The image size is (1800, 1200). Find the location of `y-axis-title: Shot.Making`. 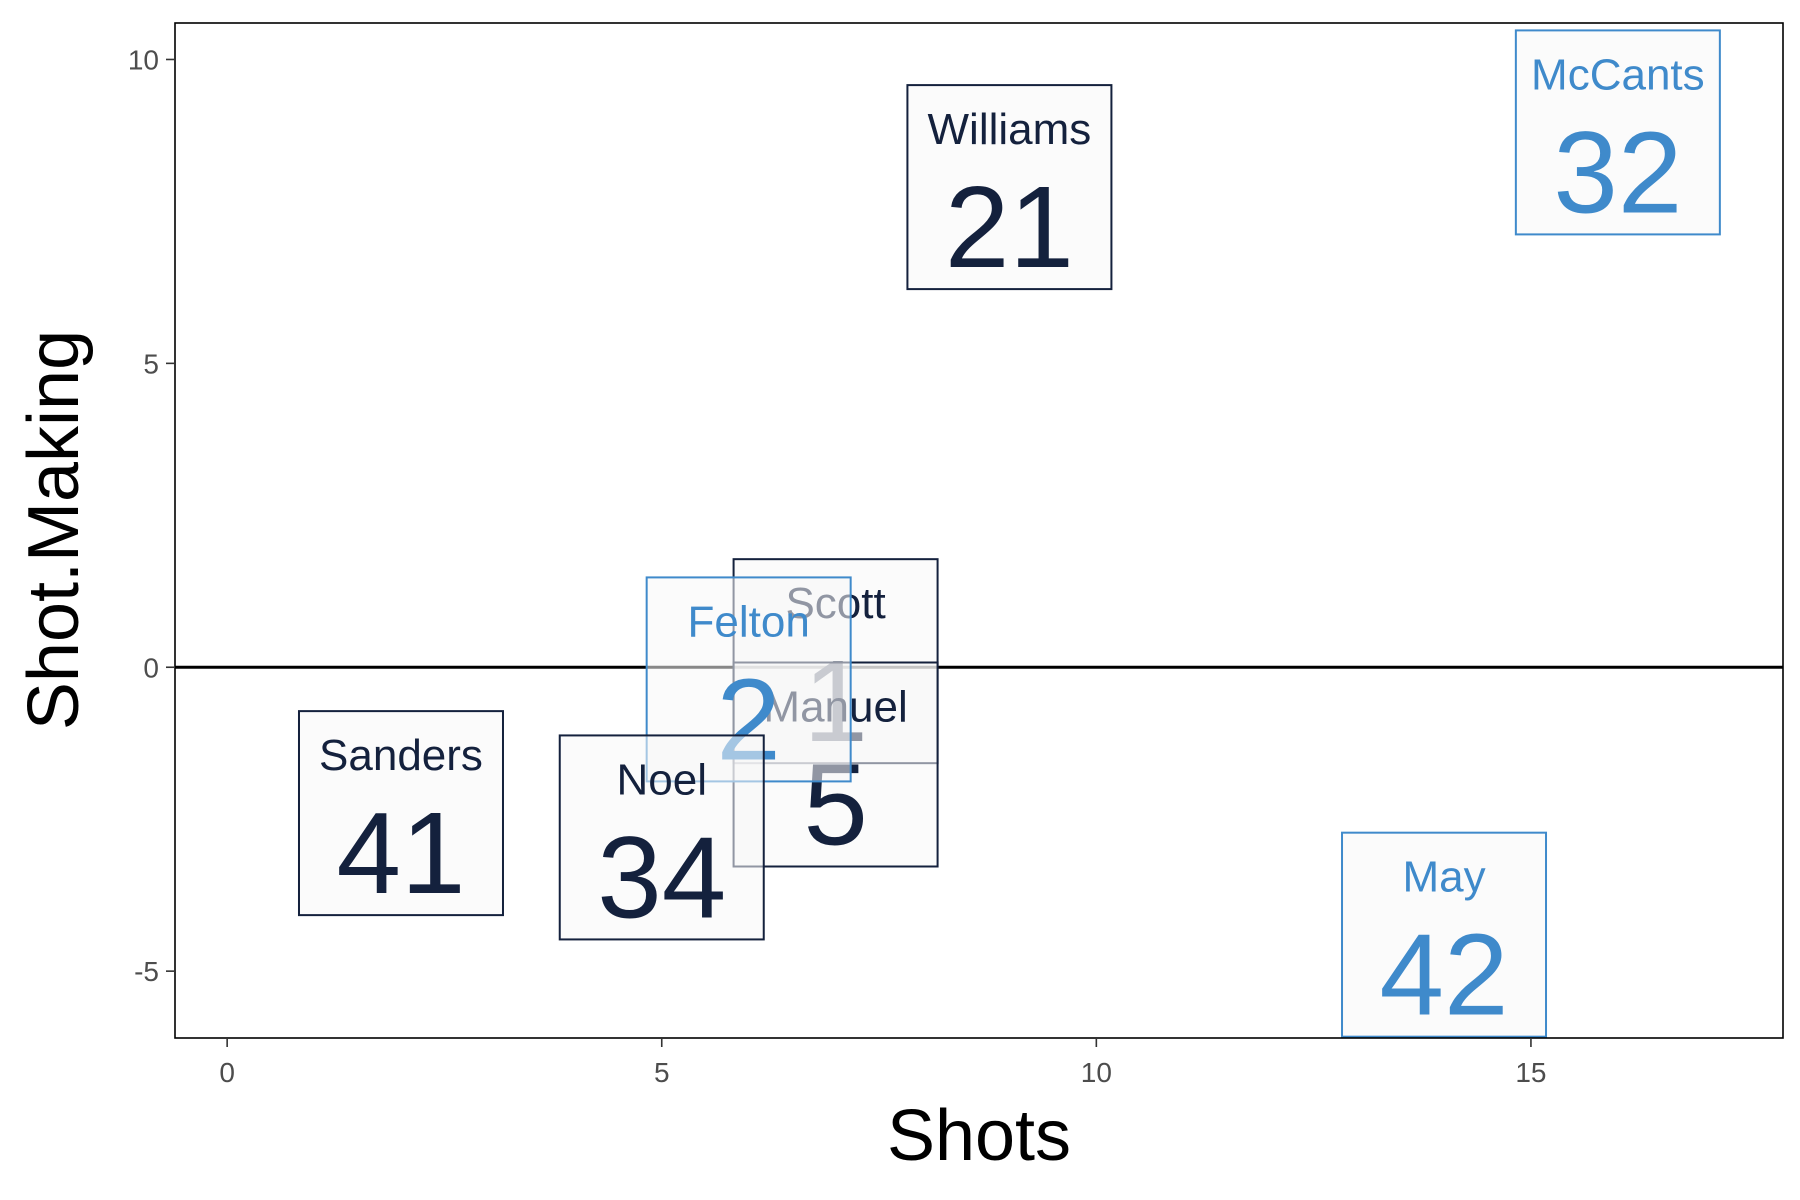

y-axis-title: Shot.Making is located at coordinates (54, 530).